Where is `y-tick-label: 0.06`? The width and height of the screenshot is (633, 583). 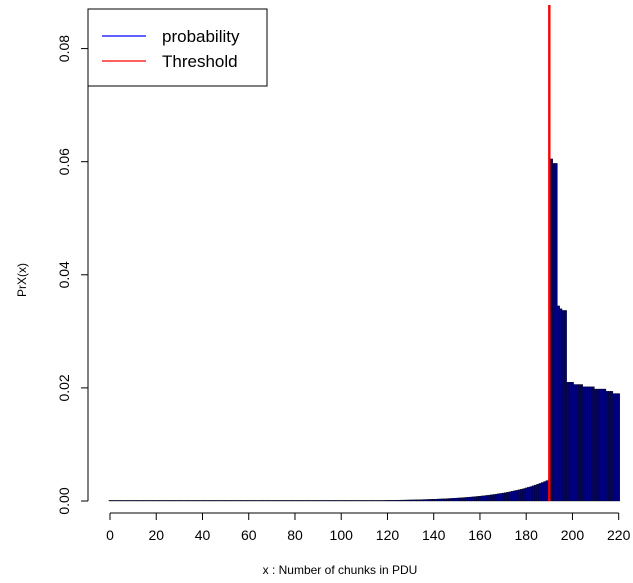 y-tick-label: 0.06 is located at coordinates (64, 161).